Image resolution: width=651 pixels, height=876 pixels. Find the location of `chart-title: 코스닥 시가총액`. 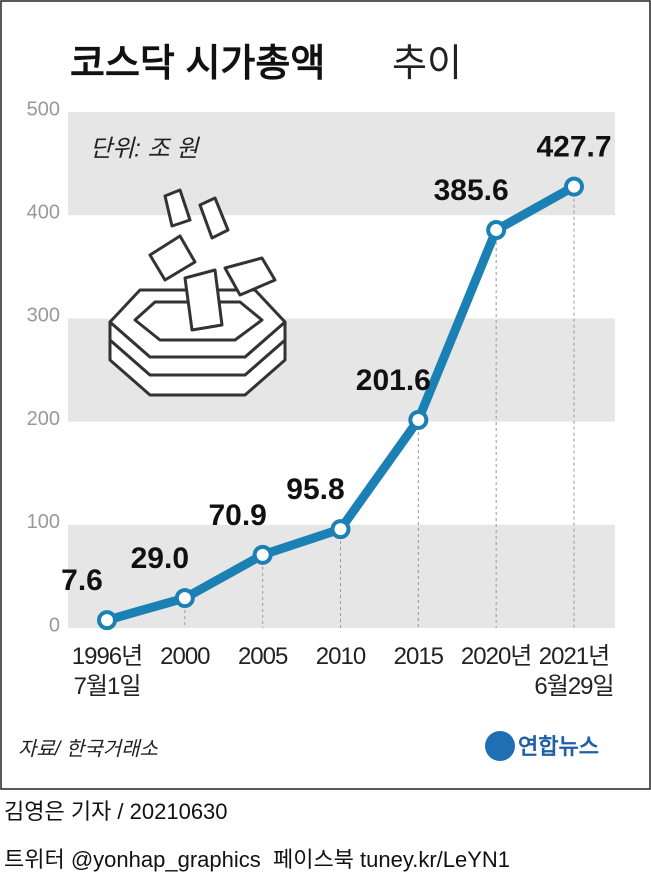

chart-title: 코스닥 시가총액 is located at coordinates (197, 64).